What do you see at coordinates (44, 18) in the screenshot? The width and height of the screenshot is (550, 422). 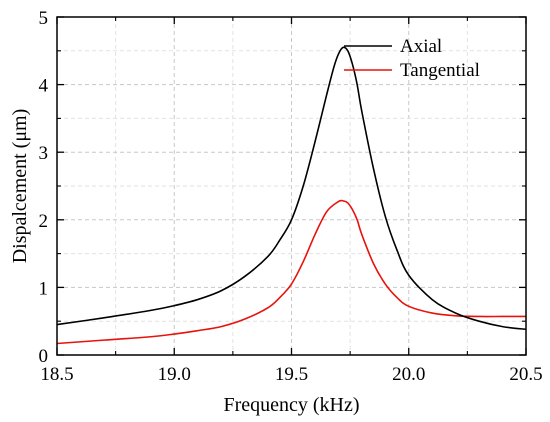 I see `y-tick-label: 5` at bounding box center [44, 18].